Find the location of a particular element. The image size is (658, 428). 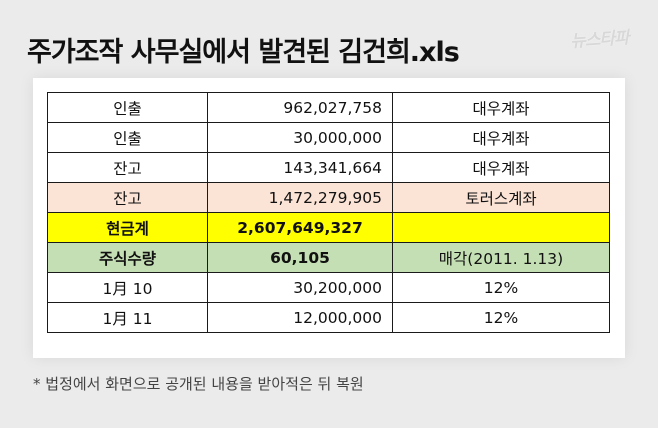

cell-amount: 962,027,758 is located at coordinates (300, 107).